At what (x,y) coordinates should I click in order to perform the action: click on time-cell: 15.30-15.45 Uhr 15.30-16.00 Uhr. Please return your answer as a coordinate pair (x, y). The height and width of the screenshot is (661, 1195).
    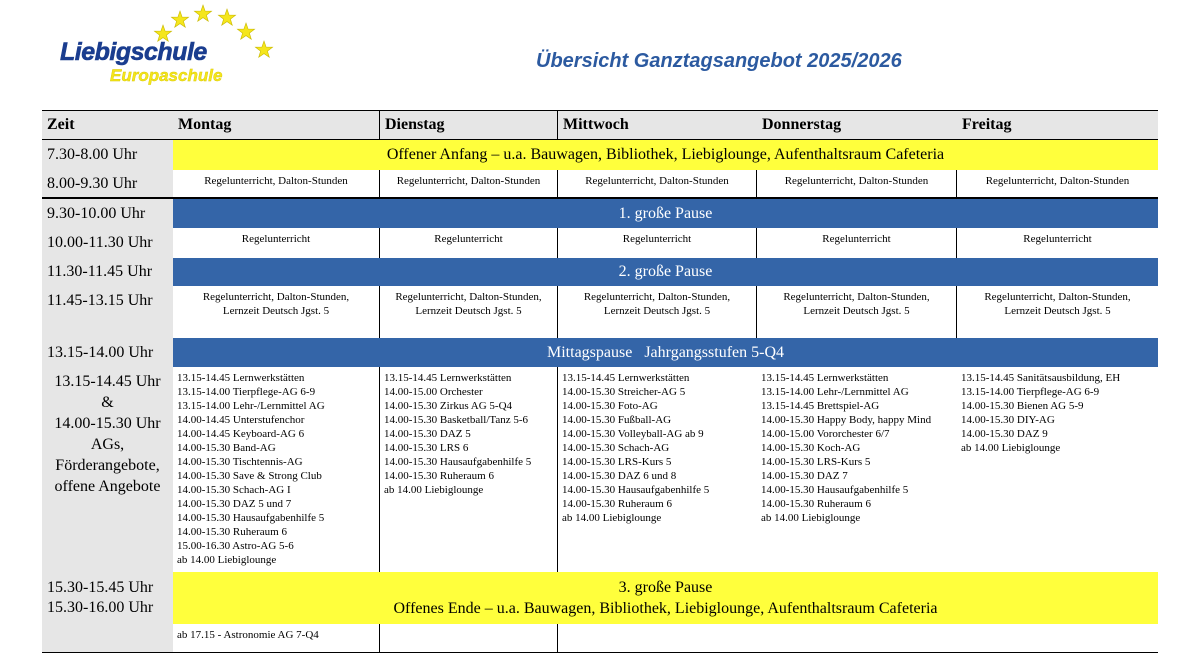
    Looking at the image, I should click on (107, 598).